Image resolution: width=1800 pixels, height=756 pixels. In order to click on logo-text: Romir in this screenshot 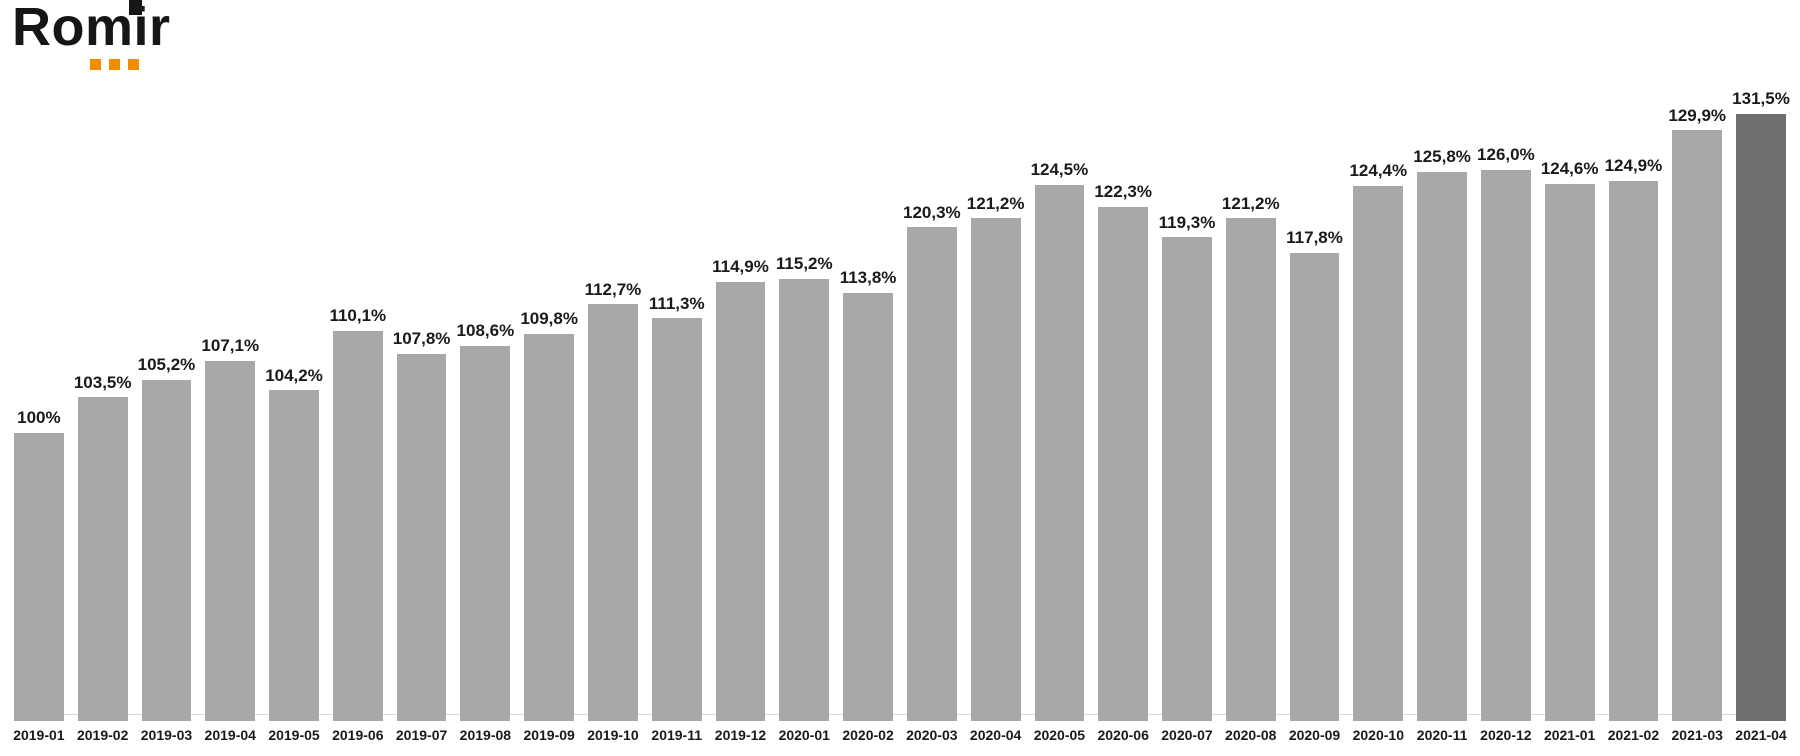, I will do `click(91, 28)`.